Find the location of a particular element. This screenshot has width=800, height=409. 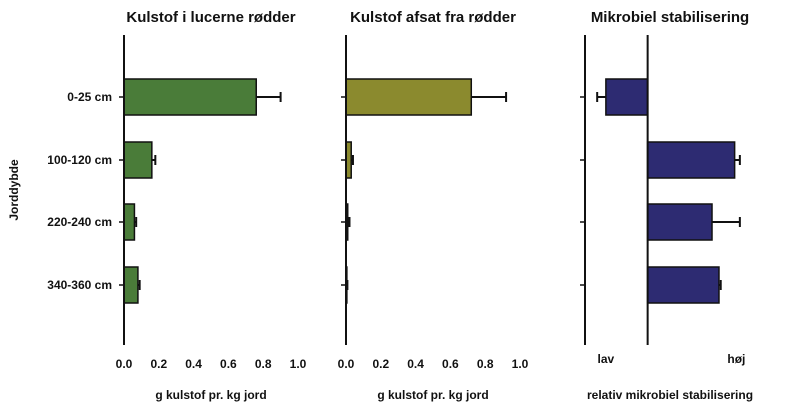

panel-title: Mikrobiel stabilisering is located at coordinates (670, 17).